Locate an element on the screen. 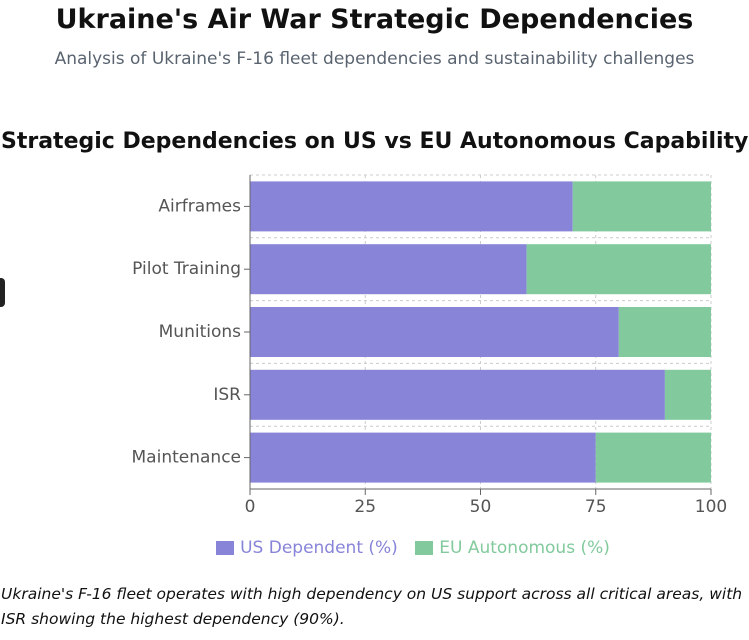  legend-item-us-dependent: US Dependent (%) is located at coordinates (307, 548).